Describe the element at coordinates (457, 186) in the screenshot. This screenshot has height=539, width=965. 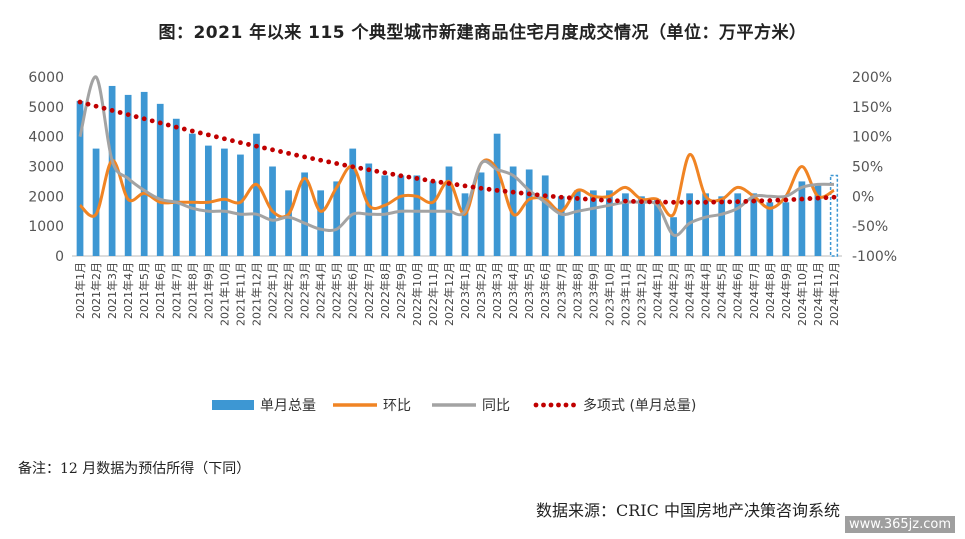
I see `line-mom` at that location.